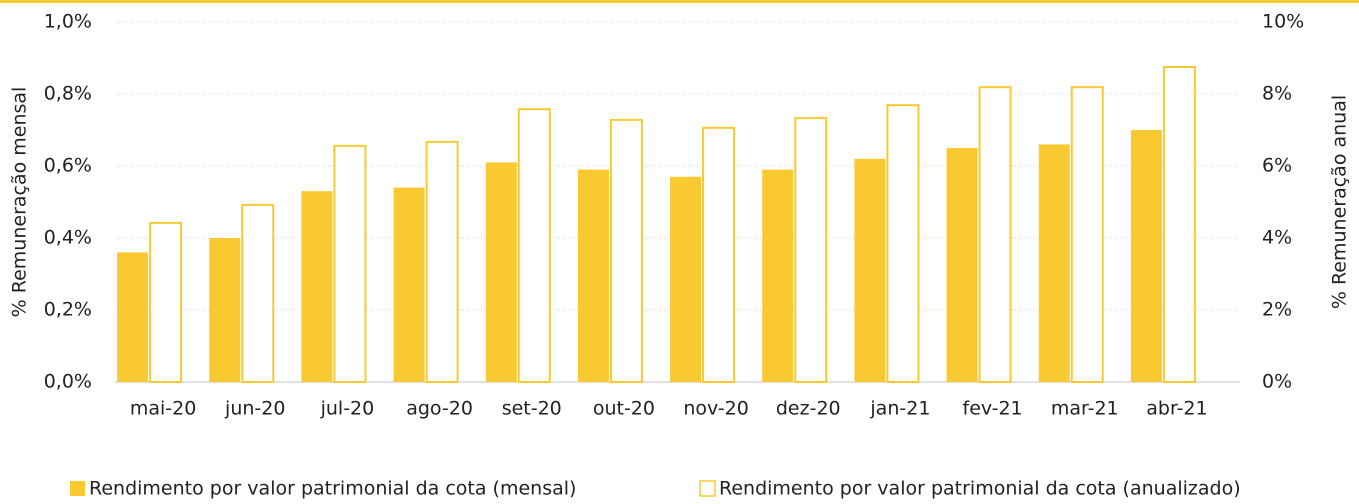 This screenshot has height=504, width=1359. Describe the element at coordinates (1176, 409) in the screenshot. I see `x-tick-label: abr-21` at that location.